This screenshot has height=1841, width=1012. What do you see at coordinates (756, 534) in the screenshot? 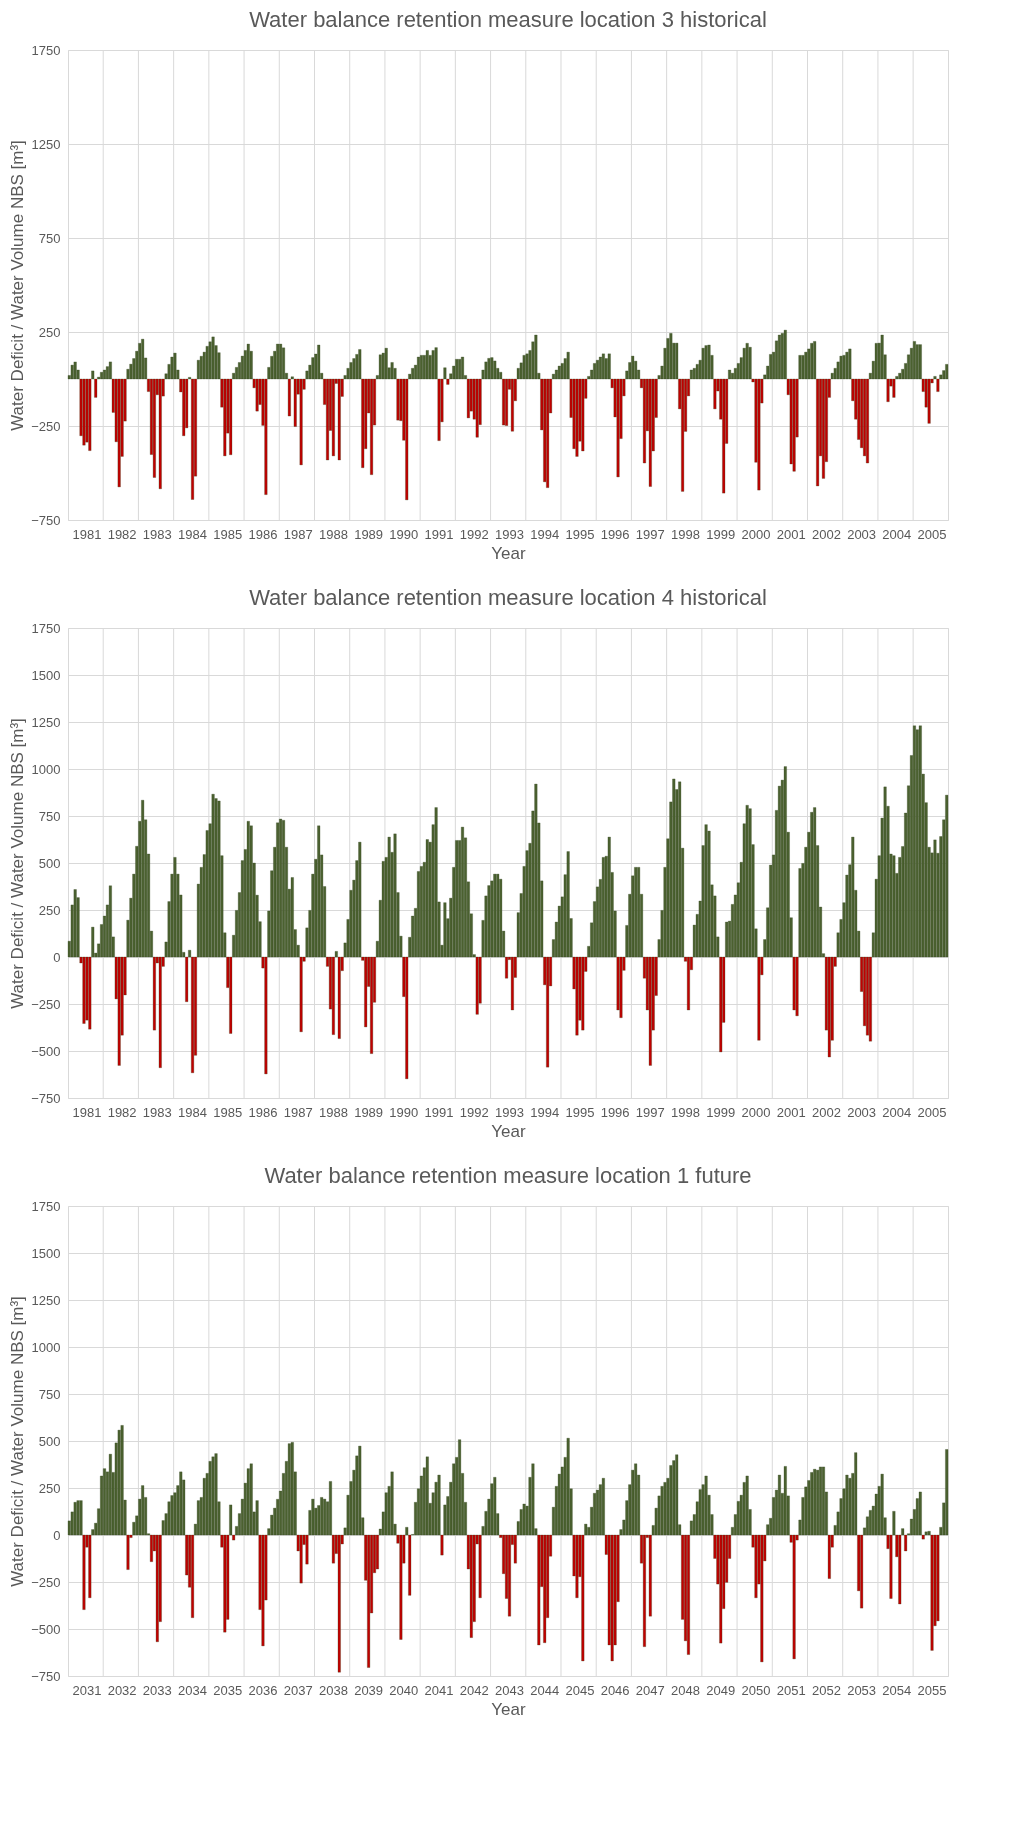
I see `x-tick-label: 2000` at bounding box center [756, 534].